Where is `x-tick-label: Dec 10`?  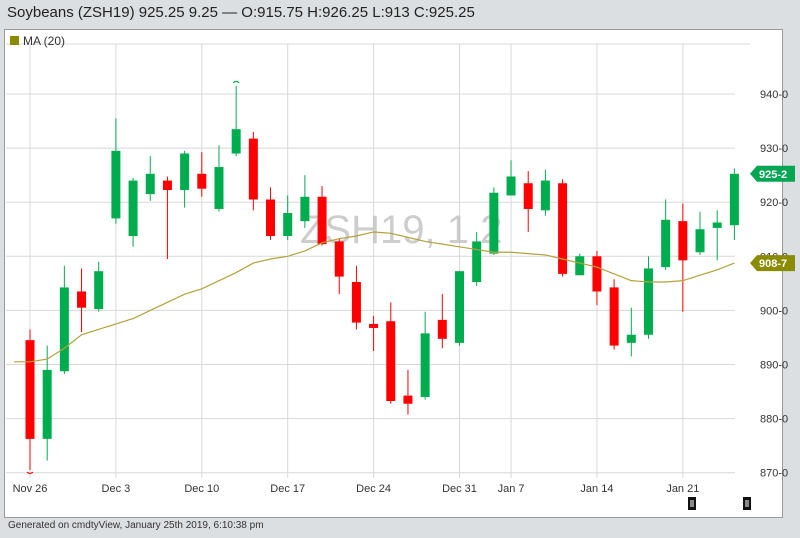
x-tick-label: Dec 10 is located at coordinates (201, 489).